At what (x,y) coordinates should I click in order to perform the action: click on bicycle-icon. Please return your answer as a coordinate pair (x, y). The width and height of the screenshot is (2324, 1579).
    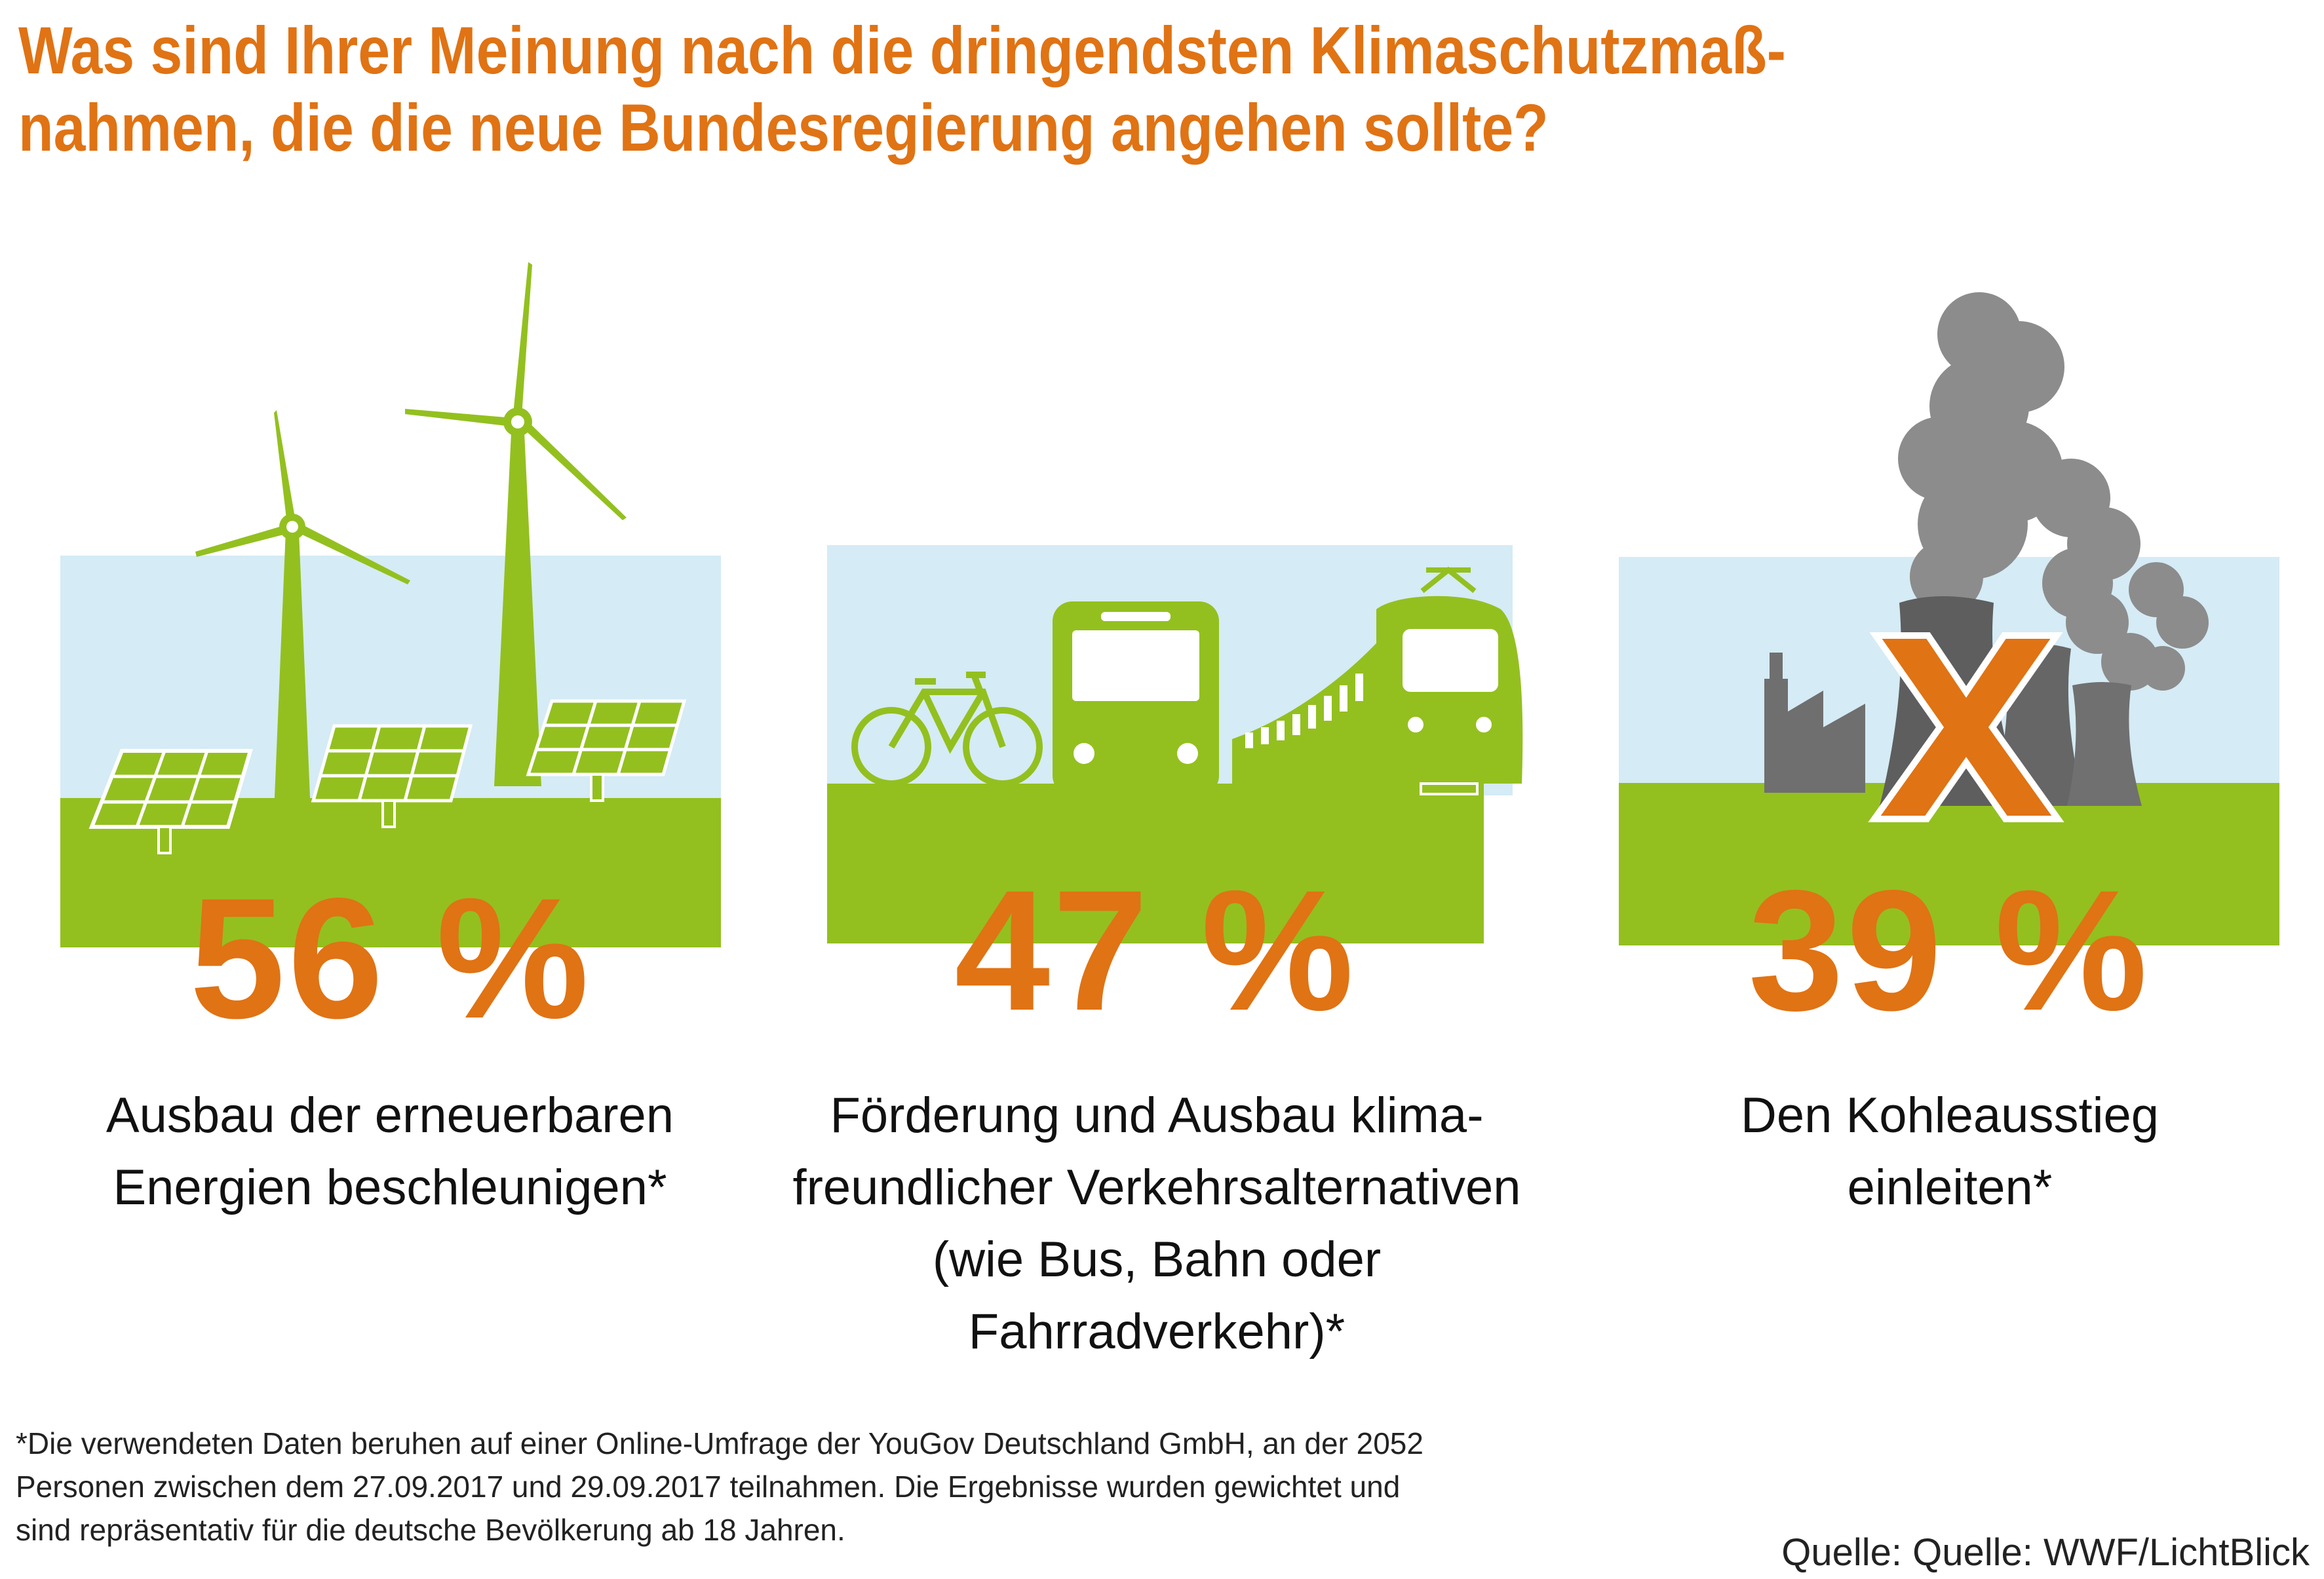
    Looking at the image, I should click on (947, 729).